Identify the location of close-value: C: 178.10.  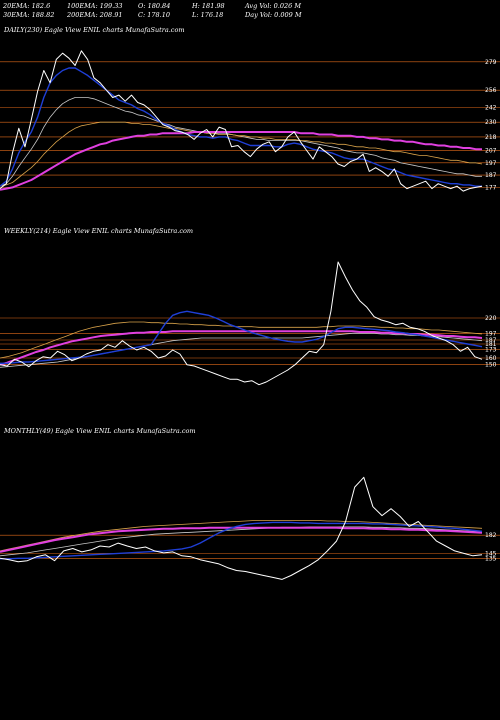
(154, 15).